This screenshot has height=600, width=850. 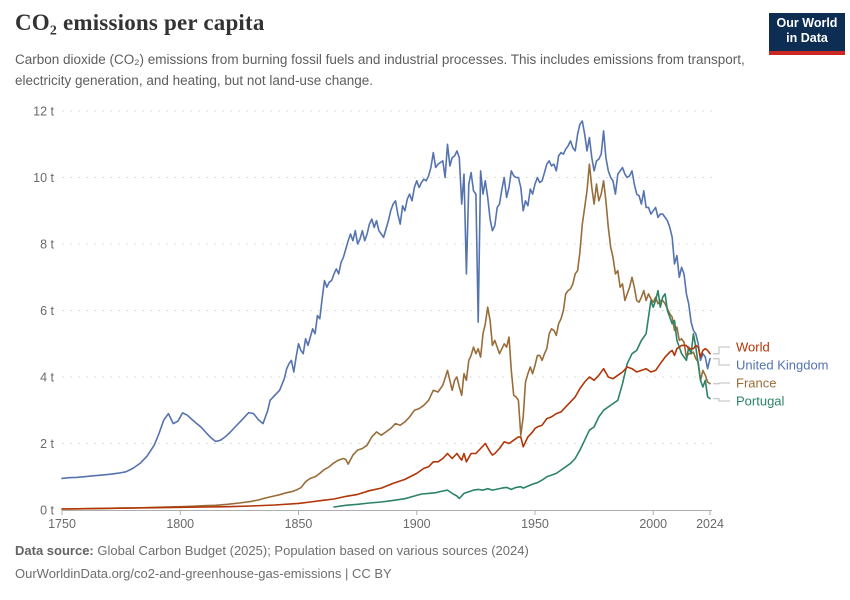 What do you see at coordinates (760, 401) in the screenshot?
I see `legend-label-portugal: Portugal` at bounding box center [760, 401].